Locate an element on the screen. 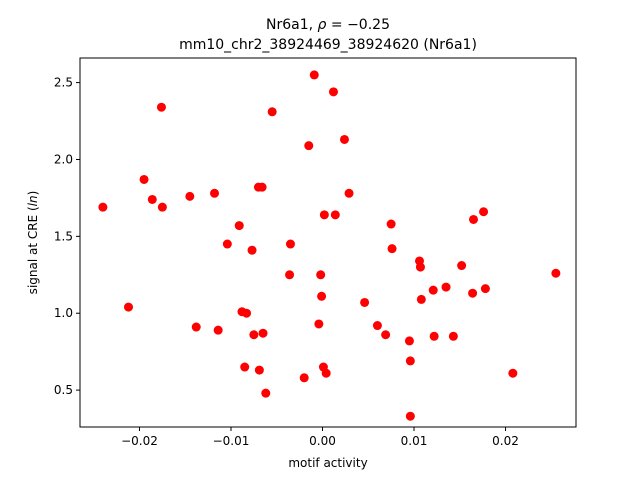 Image resolution: width=640 pixels, height=480 pixels. y-axis-ticks: 0.5 1.0 1.5 2.0 2.5 is located at coordinates (67, 236).